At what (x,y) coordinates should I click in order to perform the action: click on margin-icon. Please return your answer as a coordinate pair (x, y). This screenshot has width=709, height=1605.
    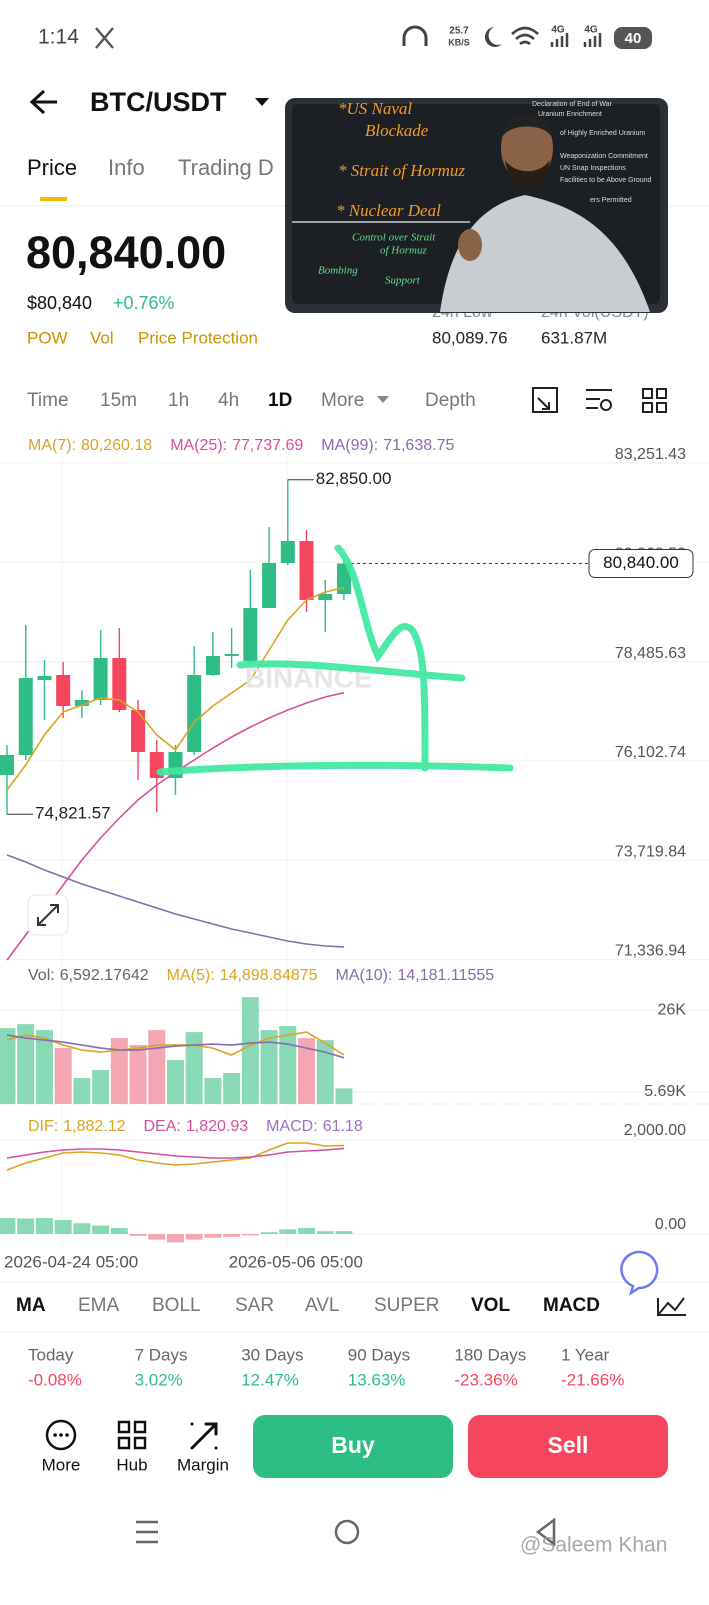
    Looking at the image, I should click on (204, 1436).